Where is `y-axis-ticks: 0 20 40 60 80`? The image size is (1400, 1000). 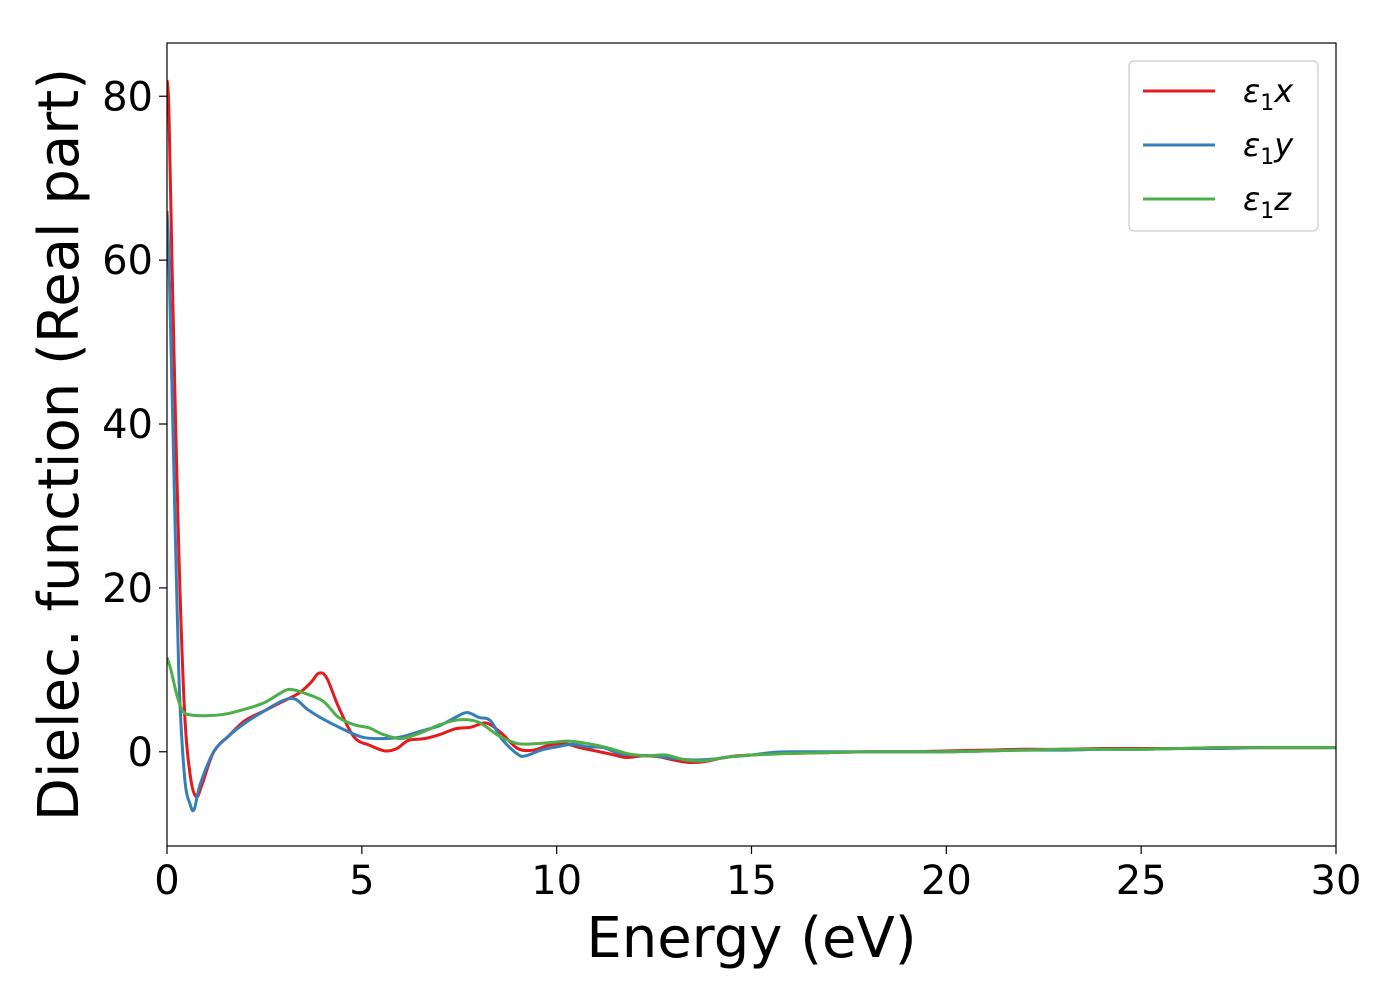 y-axis-ticks: 0 20 40 60 80 is located at coordinates (134, 425).